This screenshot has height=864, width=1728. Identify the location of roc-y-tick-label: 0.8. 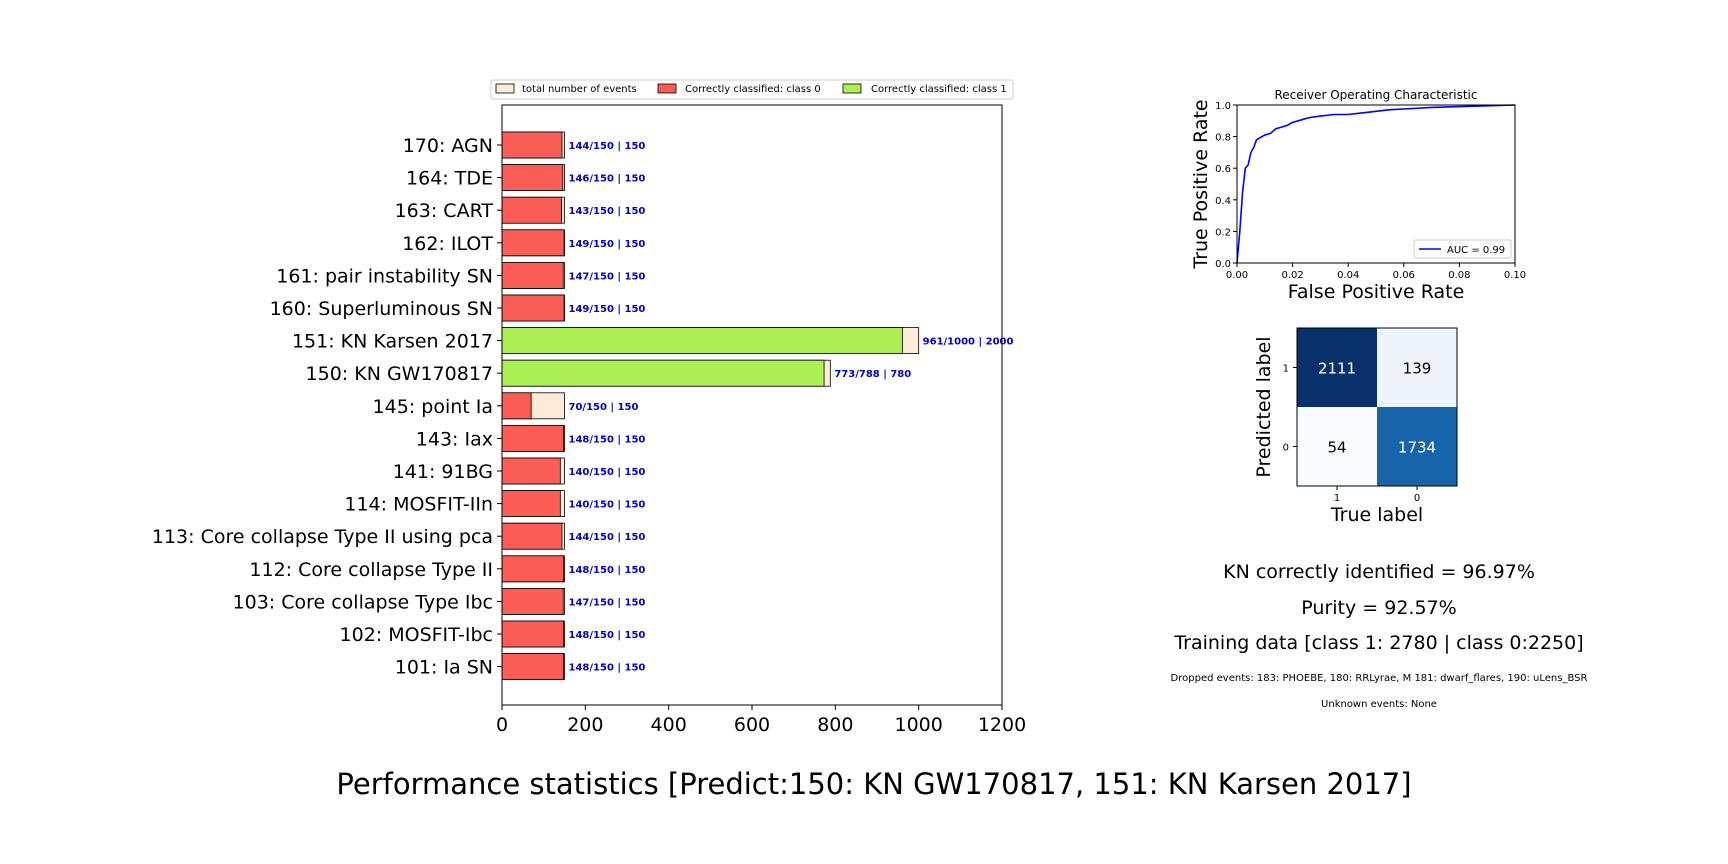
(1223, 138).